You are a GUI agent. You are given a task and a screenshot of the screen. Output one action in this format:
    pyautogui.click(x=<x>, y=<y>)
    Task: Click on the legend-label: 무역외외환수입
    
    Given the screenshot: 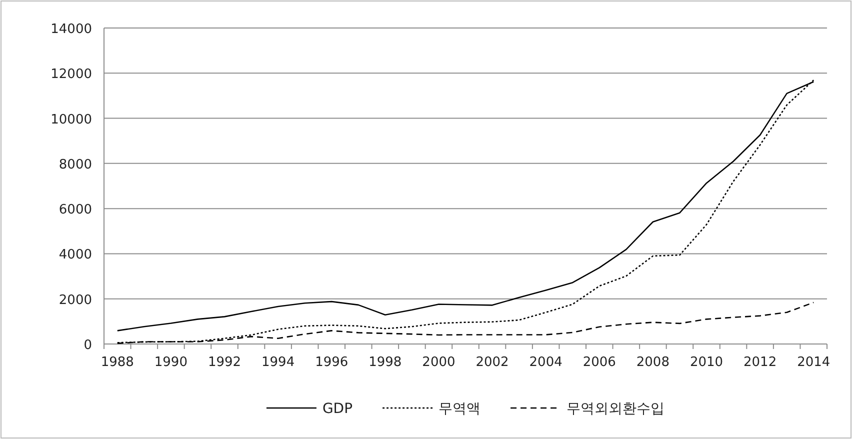 What is the action you would take?
    pyautogui.click(x=615, y=409)
    